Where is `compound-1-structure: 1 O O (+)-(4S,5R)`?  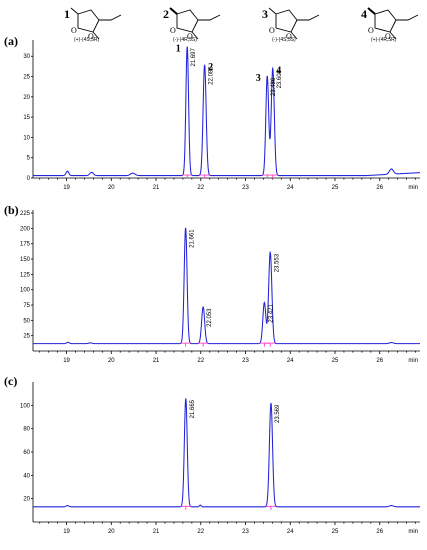
compound-1-structure: 1 O O (+)-(4S,5R) is located at coordinates (95, 24).